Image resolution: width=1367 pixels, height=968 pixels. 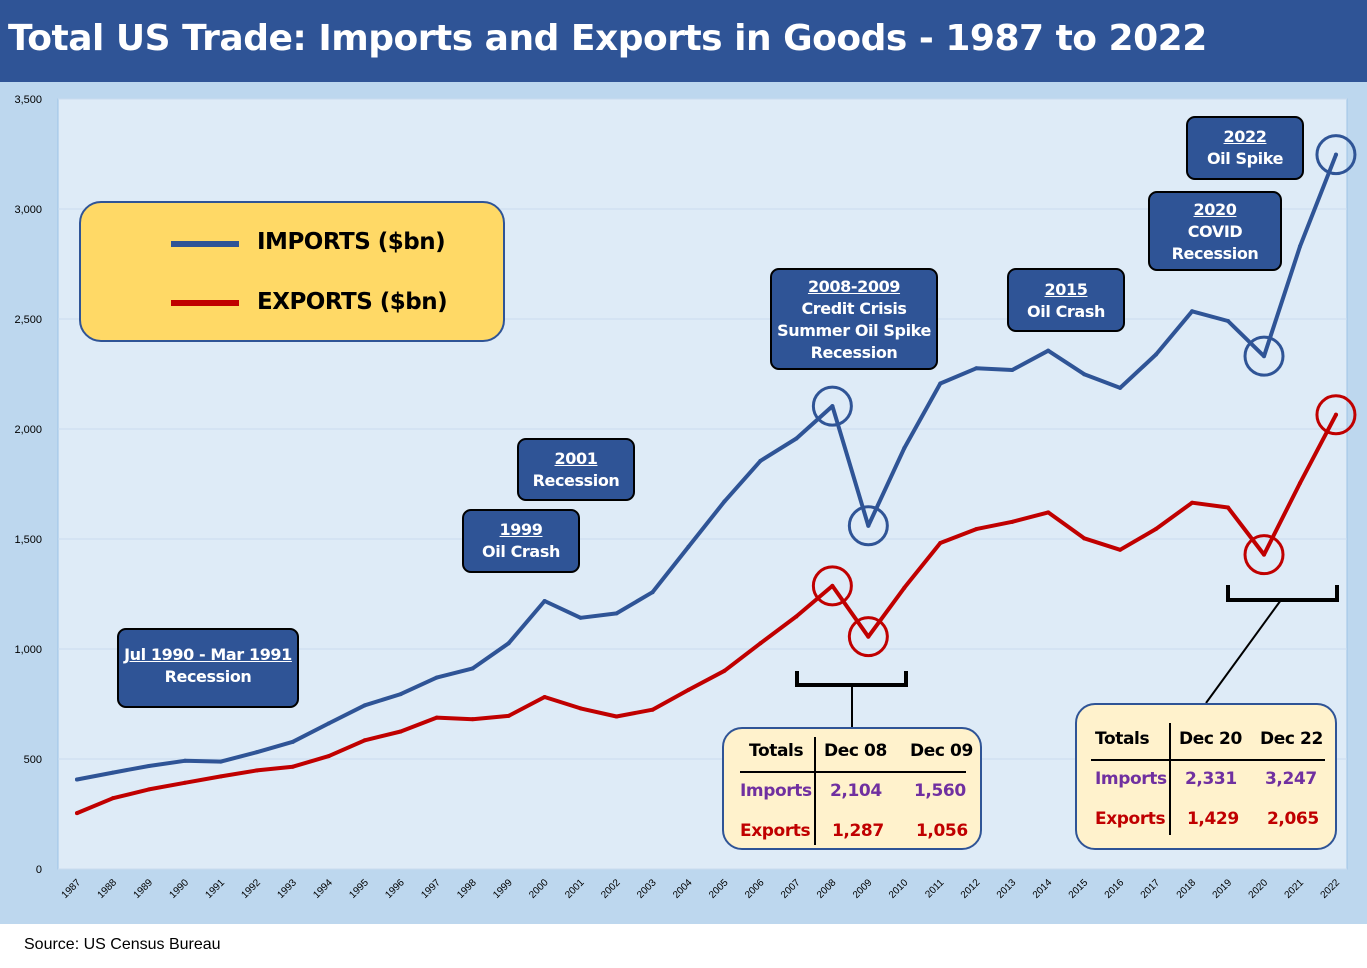 What do you see at coordinates (1215, 209) in the screenshot?
I see `annotation-title: 2020` at bounding box center [1215, 209].